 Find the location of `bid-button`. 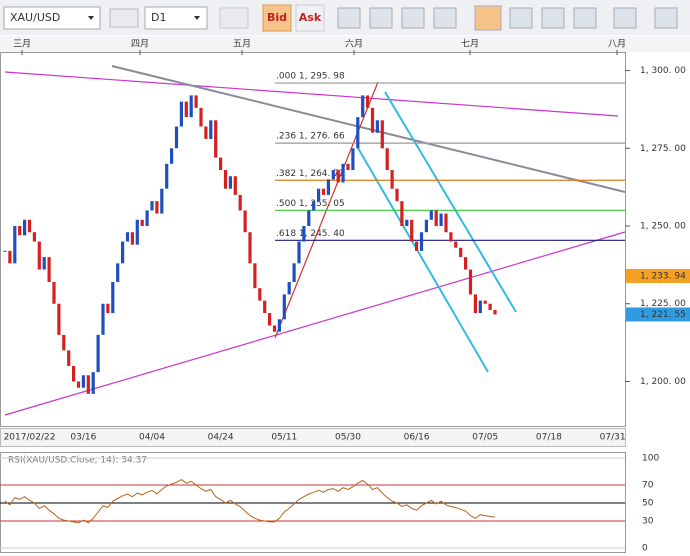

bid-button is located at coordinates (277, 18).